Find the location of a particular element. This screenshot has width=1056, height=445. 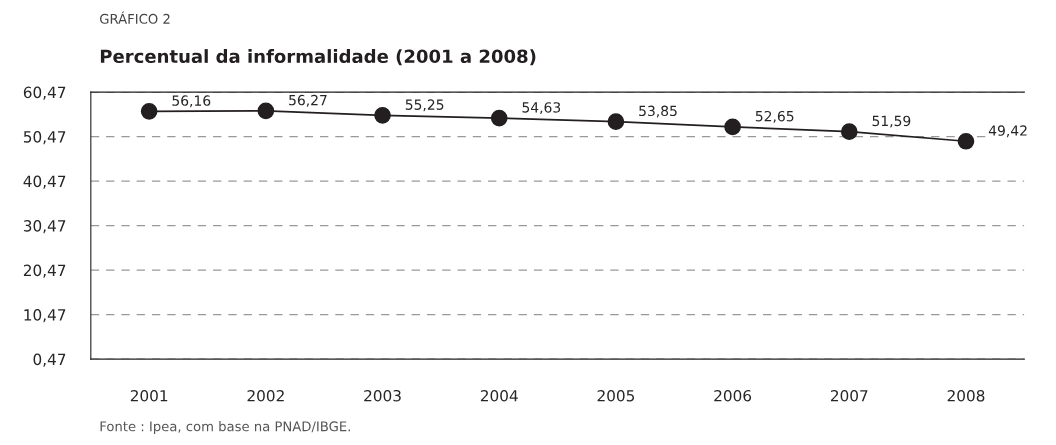

data-label: 56,16 is located at coordinates (191, 101).